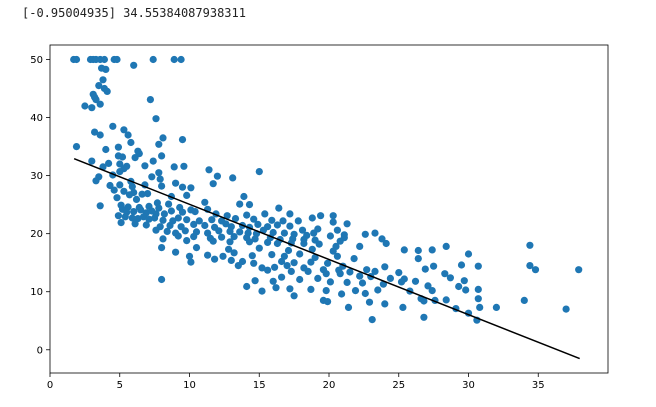 Image resolution: width=656 pixels, height=407 pixels. What do you see at coordinates (134, 13) in the screenshot?
I see `regression-output-text: [-0.95004935] 34.55384087938311` at bounding box center [134, 13].